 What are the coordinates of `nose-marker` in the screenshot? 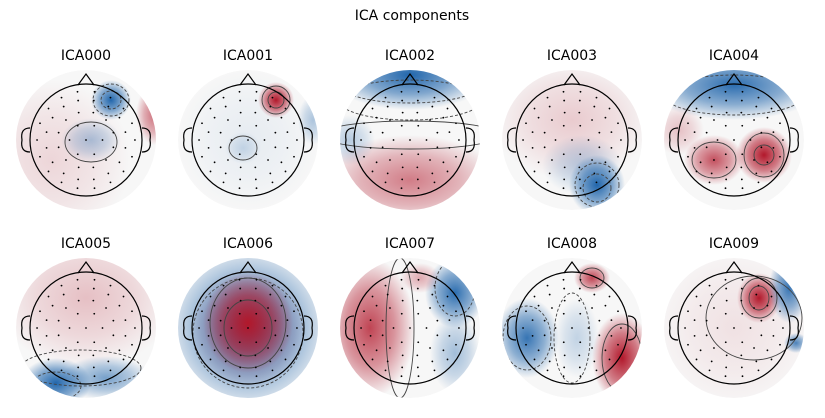 It's located at (410, 267).